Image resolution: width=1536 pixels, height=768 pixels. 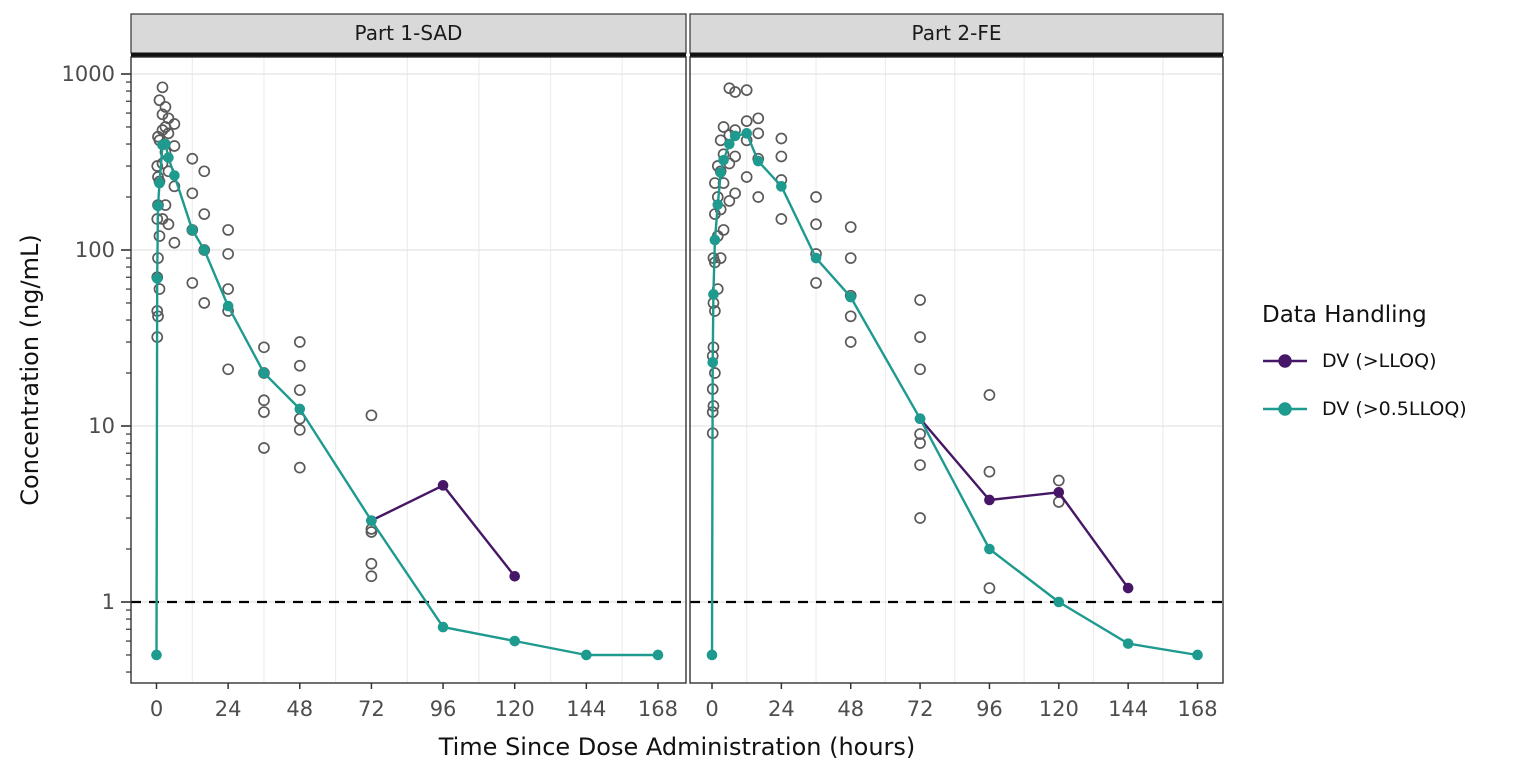 I want to click on legend-item-dv-05lloq: DV (>0.5LLOQ), so click(x=1398, y=409).